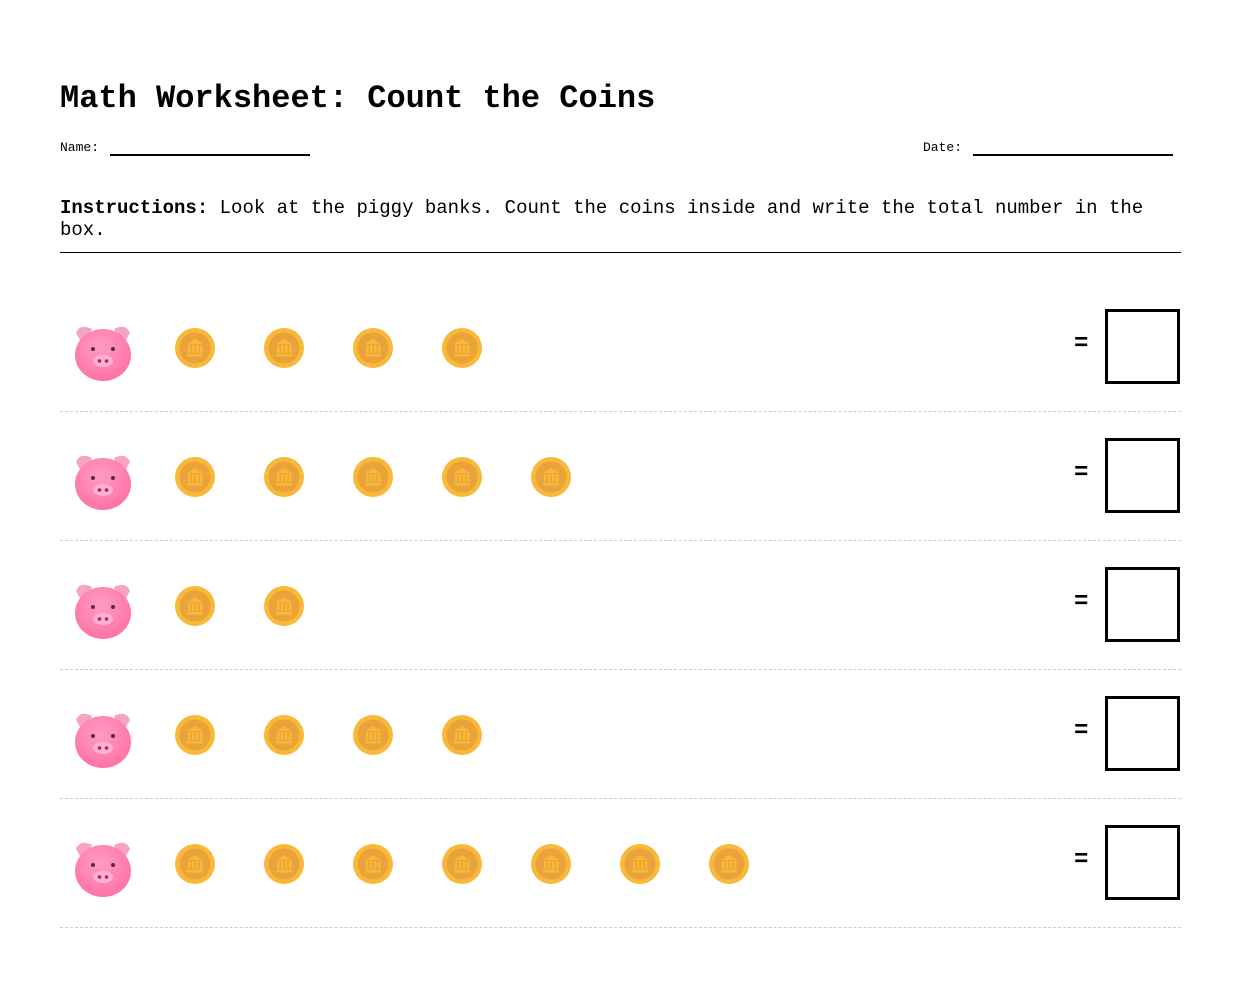 The width and height of the screenshot is (1241, 988). What do you see at coordinates (210, 155) in the screenshot?
I see `name-blank-line` at bounding box center [210, 155].